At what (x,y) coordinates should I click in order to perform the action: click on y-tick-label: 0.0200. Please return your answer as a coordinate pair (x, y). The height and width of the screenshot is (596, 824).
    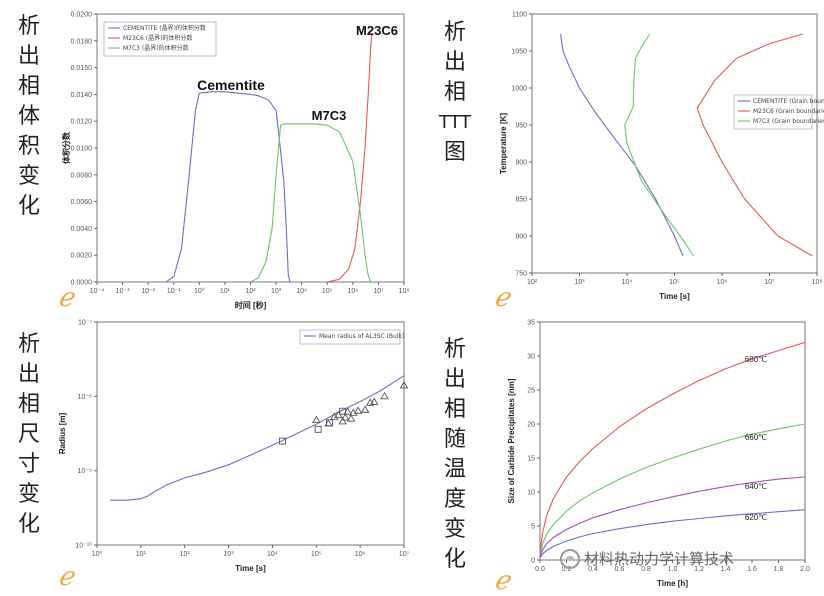
    Looking at the image, I should click on (82, 15).